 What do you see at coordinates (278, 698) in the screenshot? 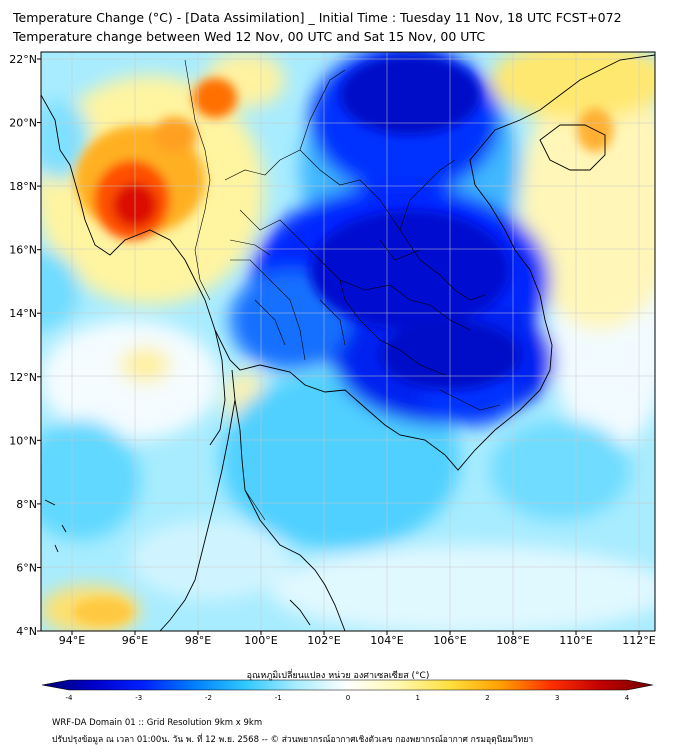
I see `colorbar-tick-label: -1` at bounding box center [278, 698].